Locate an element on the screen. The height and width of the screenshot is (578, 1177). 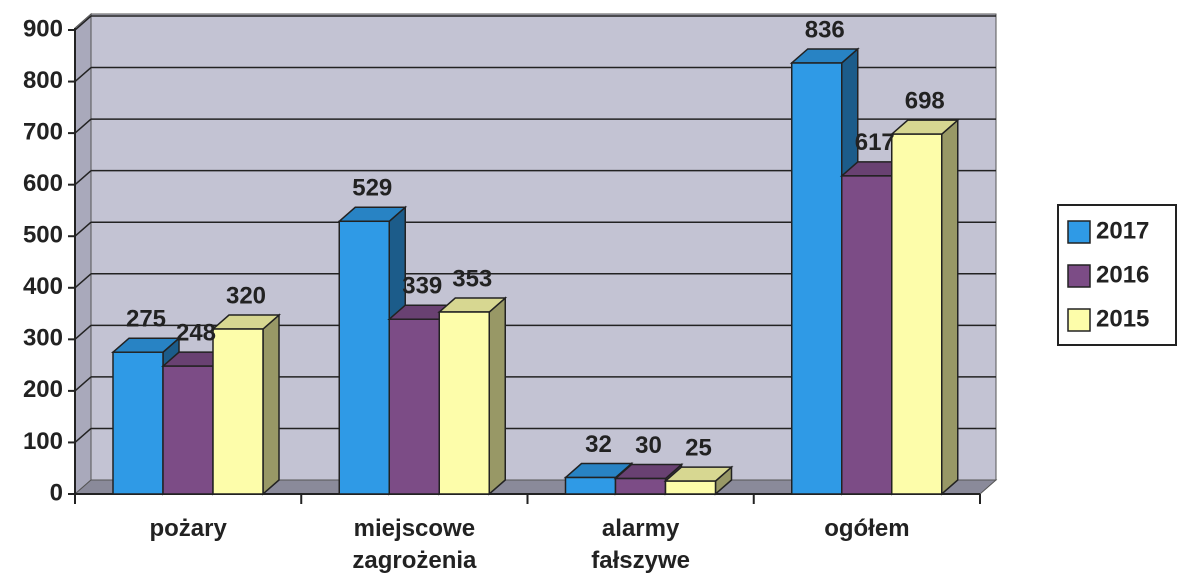
x-tick-label: miejscowe zagrożenia is located at coordinates (414, 544).